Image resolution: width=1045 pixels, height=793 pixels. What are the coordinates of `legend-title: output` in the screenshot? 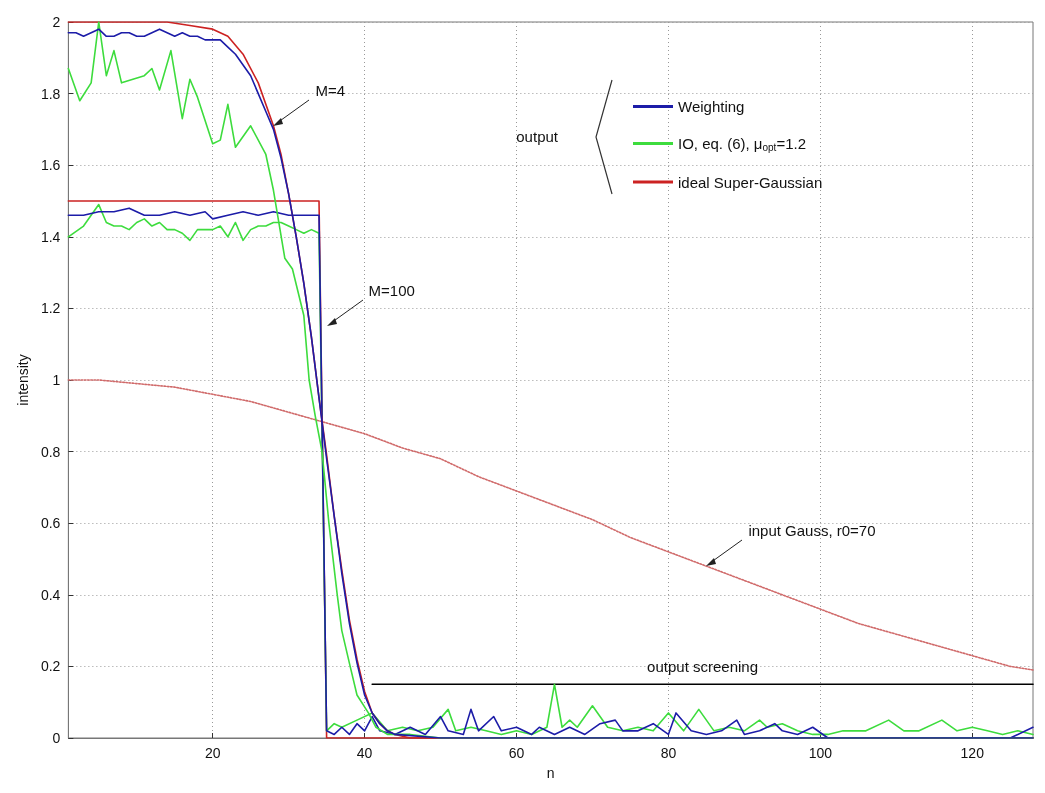 It's located at (537, 137).